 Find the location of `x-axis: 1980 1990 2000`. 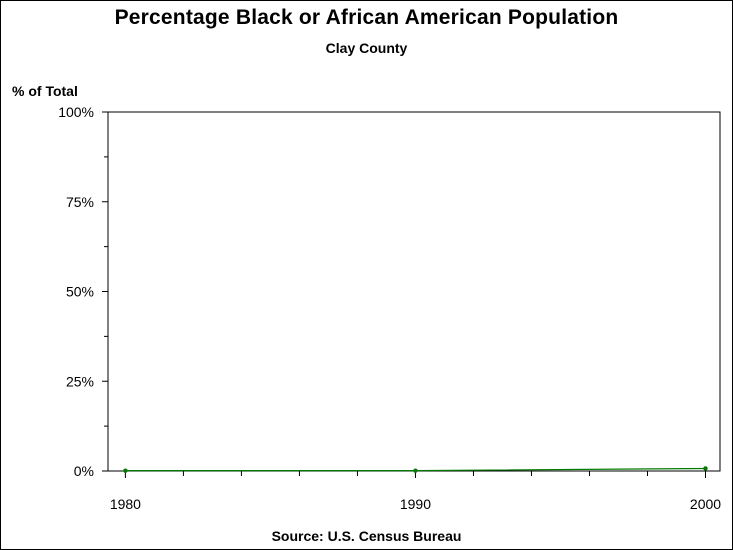

x-axis: 1980 1990 2000 is located at coordinates (415, 491).